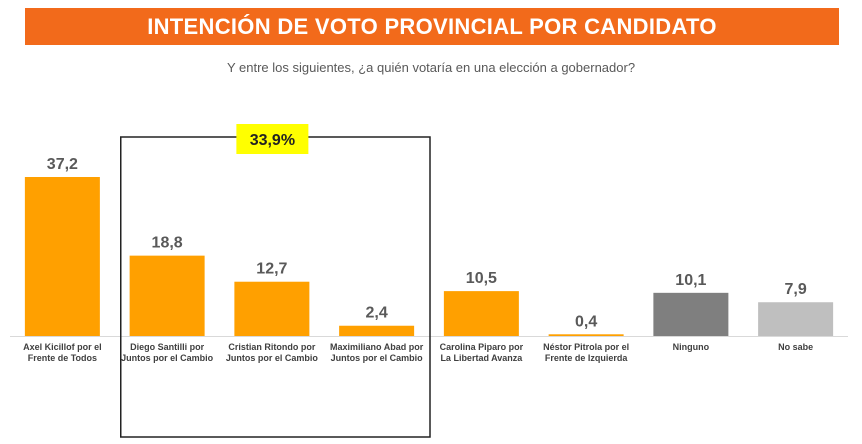 Image resolution: width=862 pixels, height=444 pixels. What do you see at coordinates (167, 243) in the screenshot?
I see `data-label: 18,8` at bounding box center [167, 243].